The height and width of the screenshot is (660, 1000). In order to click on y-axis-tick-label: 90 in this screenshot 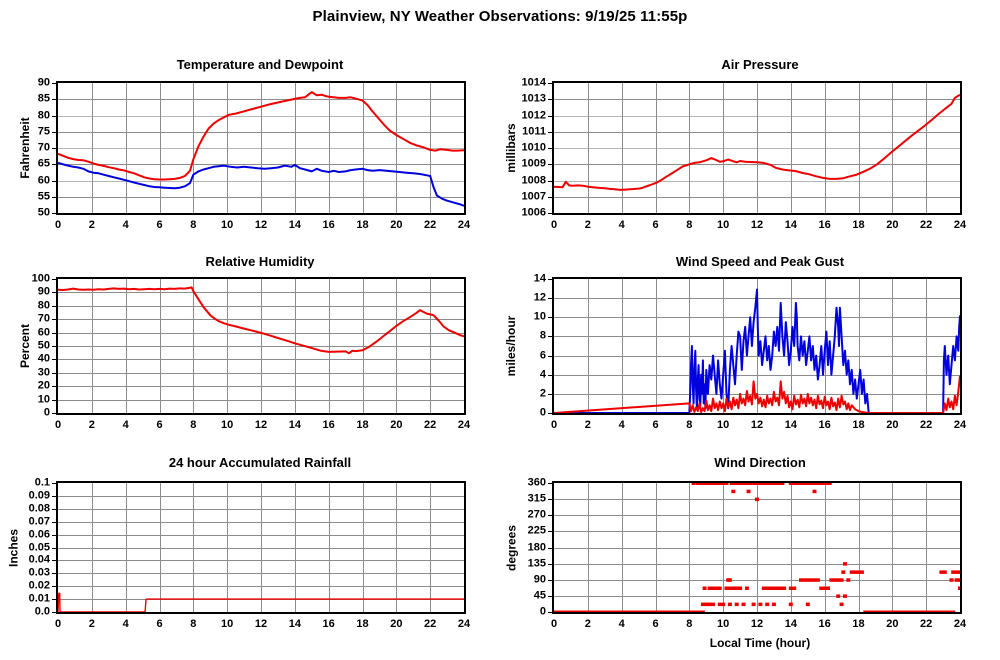, I will do `click(539, 579)`.